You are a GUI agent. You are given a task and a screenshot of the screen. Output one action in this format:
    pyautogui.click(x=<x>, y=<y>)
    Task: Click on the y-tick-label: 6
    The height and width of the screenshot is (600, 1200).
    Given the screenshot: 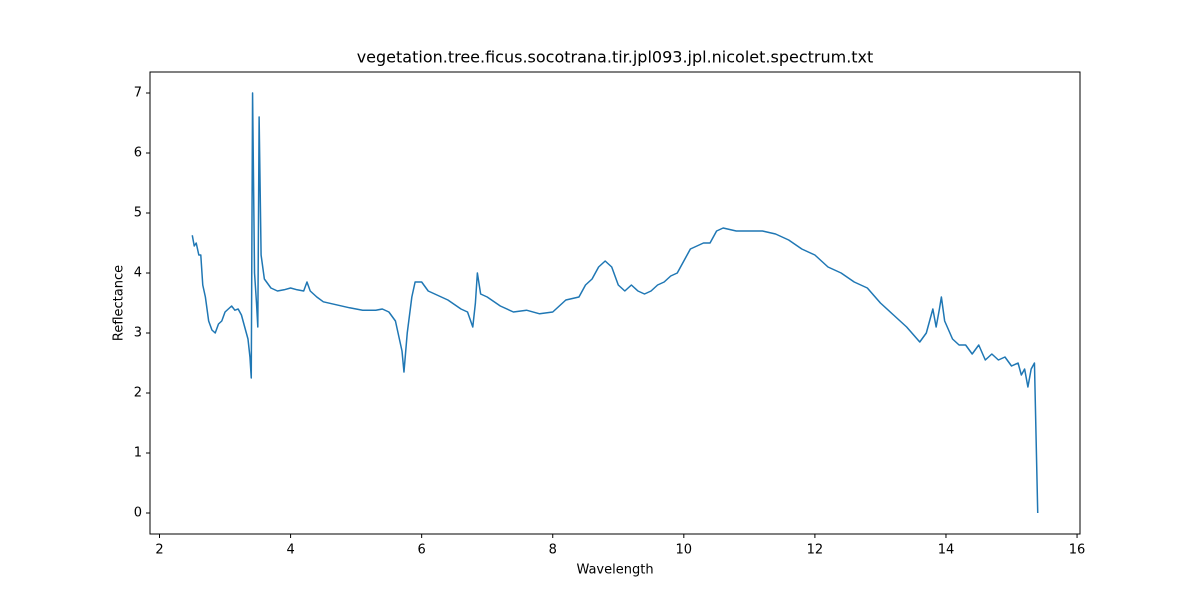 What is the action you would take?
    pyautogui.click(x=138, y=153)
    